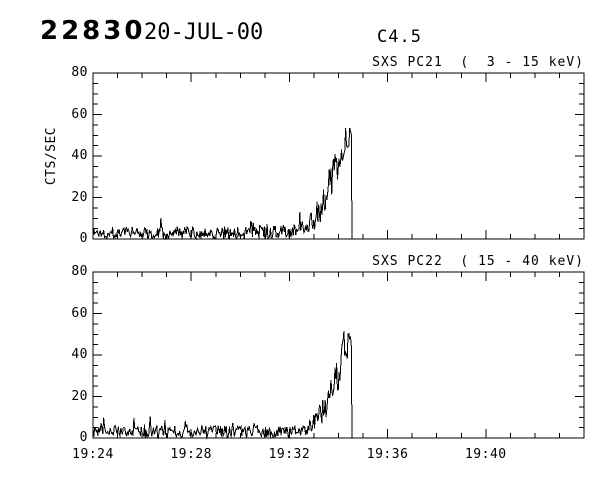  I want to click on x-tick-label: 19:24, so click(93, 454).